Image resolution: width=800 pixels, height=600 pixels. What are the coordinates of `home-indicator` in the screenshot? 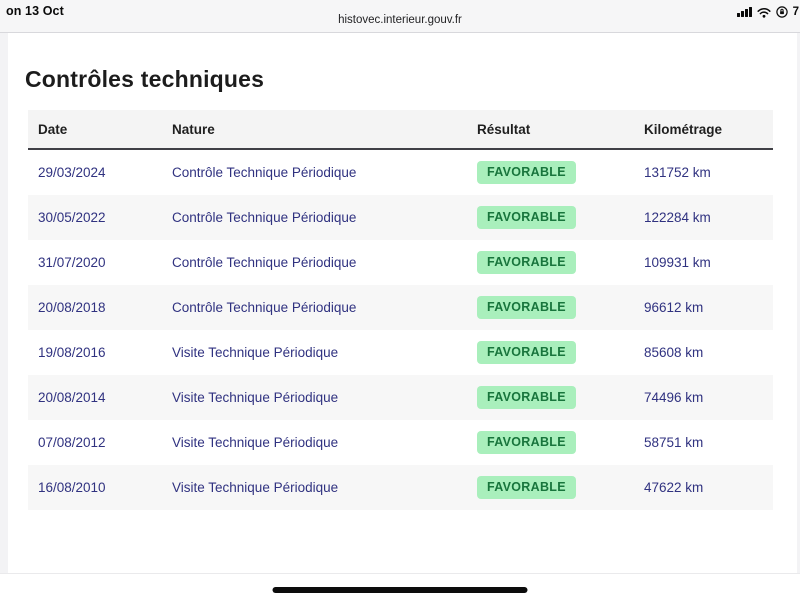 It's located at (400, 590).